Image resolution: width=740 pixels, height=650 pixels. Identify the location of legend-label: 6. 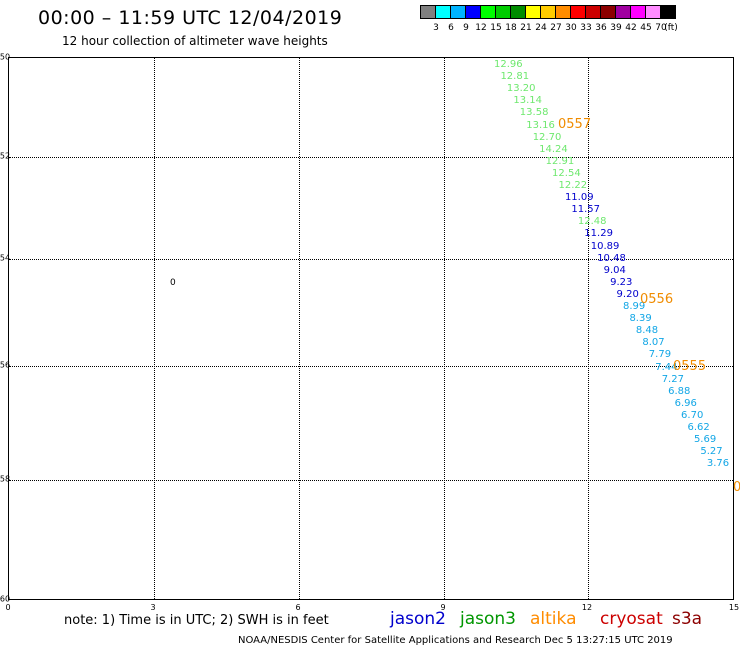
(451, 28).